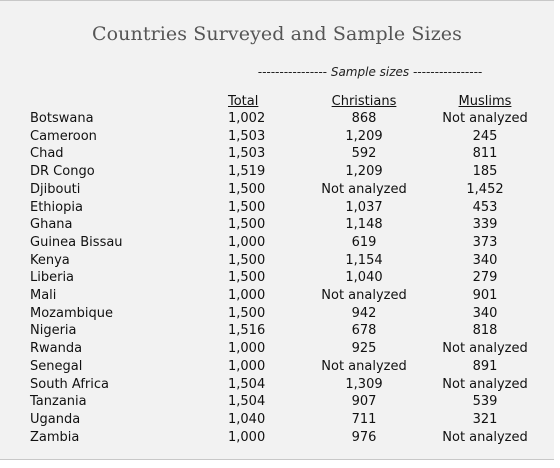 The height and width of the screenshot is (468, 560). What do you see at coordinates (364, 437) in the screenshot?
I see `cell-christians: 976` at bounding box center [364, 437].